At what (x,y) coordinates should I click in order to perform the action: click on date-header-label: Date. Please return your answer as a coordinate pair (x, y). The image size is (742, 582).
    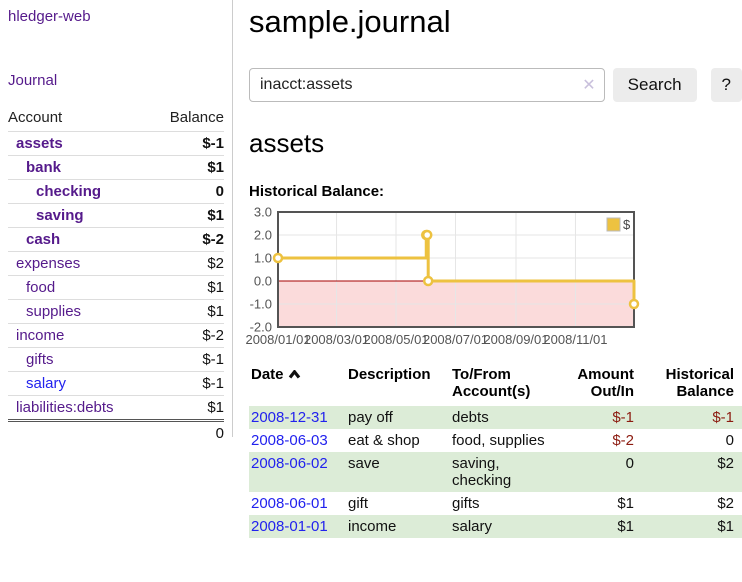
    Looking at the image, I should click on (267, 374).